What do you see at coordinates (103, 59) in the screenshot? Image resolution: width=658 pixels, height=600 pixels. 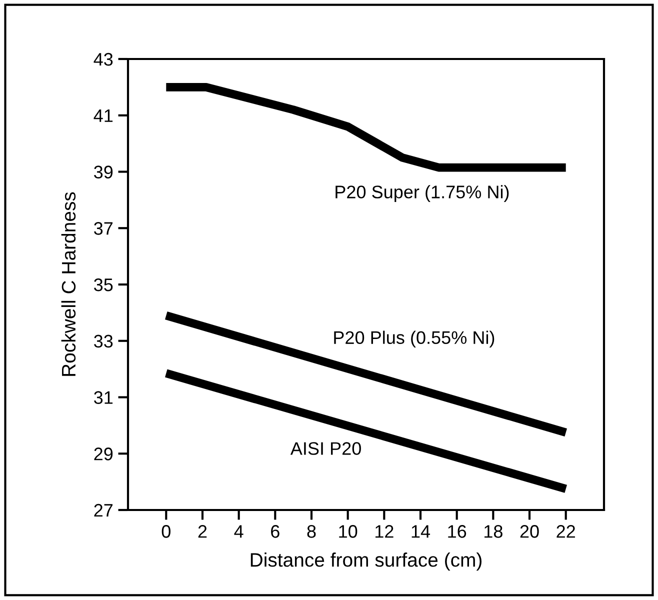 I see `y-tick-label: 43` at bounding box center [103, 59].